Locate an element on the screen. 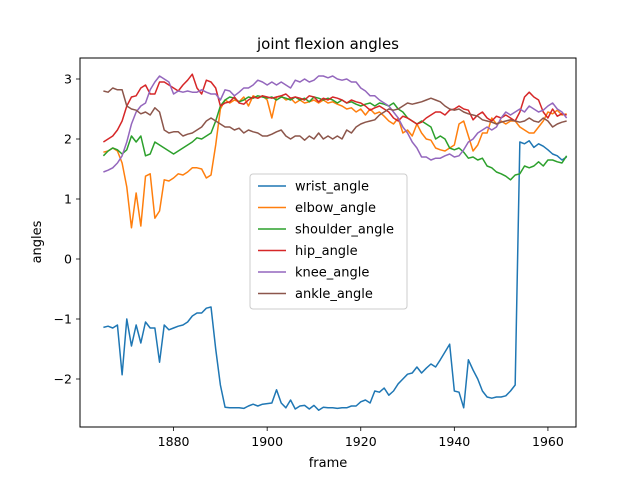 This screenshot has height=480, width=640. legend-label-knee-angle: knee_angle is located at coordinates (332, 273).